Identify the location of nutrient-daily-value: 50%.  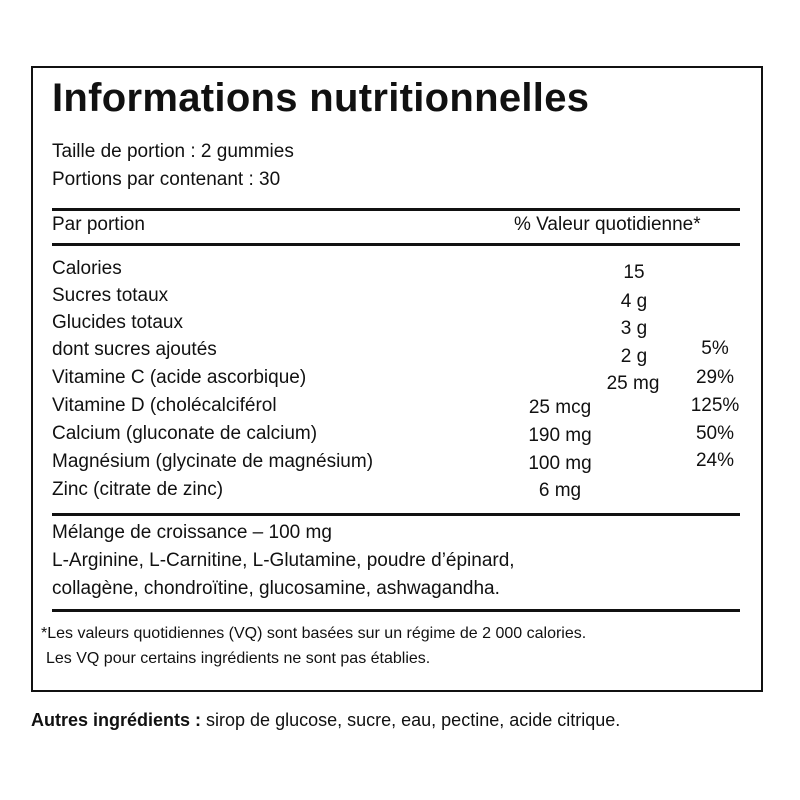
(715, 433).